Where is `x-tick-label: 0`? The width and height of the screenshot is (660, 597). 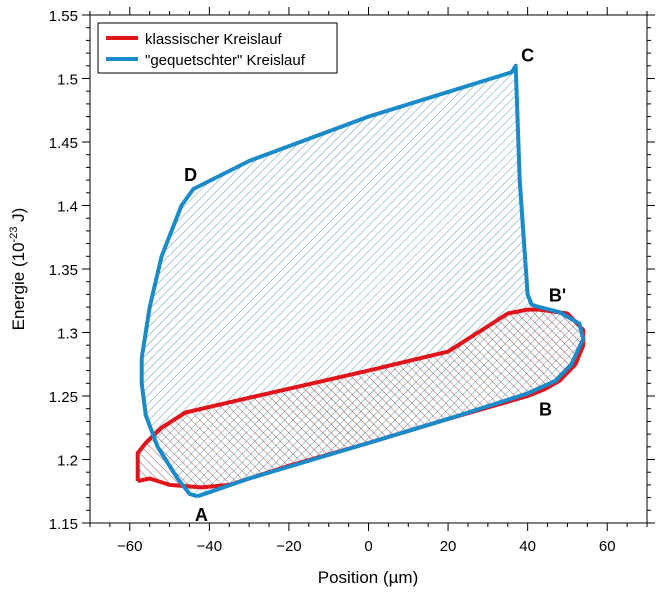
x-tick-label: 0 is located at coordinates (368, 546).